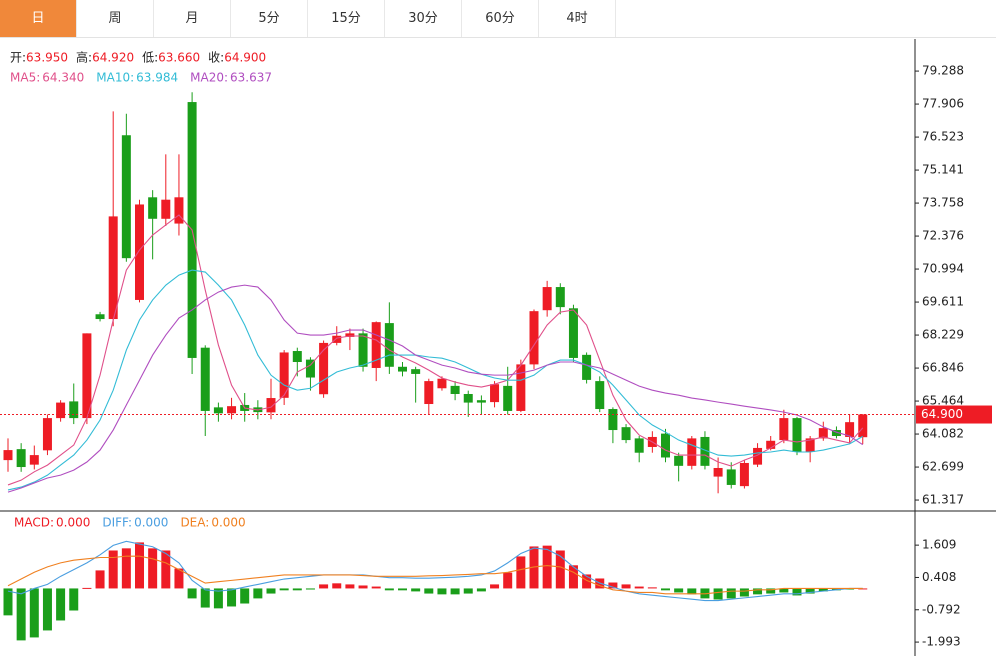 The image size is (996, 656). I want to click on y-tick-label: 64.082, so click(943, 434).